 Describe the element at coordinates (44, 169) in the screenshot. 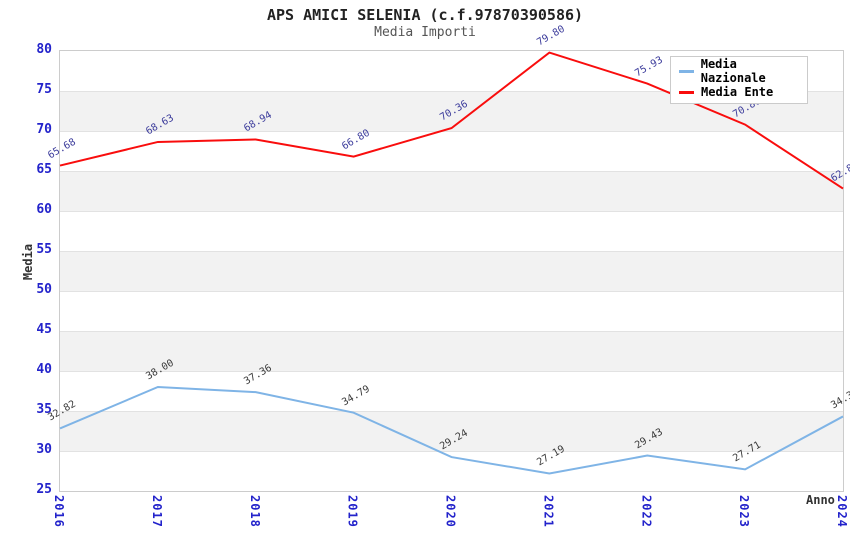

I see `y-axis-tick-label: 65` at that location.